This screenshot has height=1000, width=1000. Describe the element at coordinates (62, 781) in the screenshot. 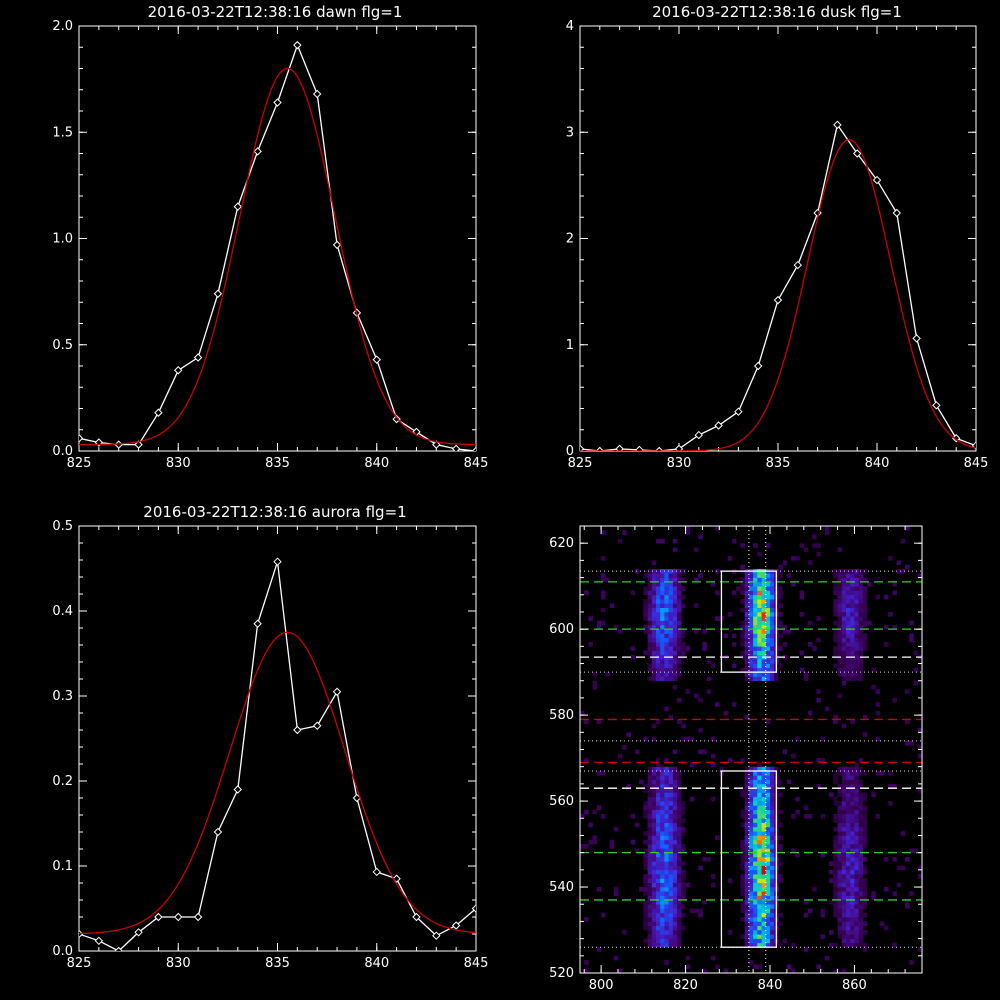

I see `aurora-y-tick-label: 0.2` at that location.